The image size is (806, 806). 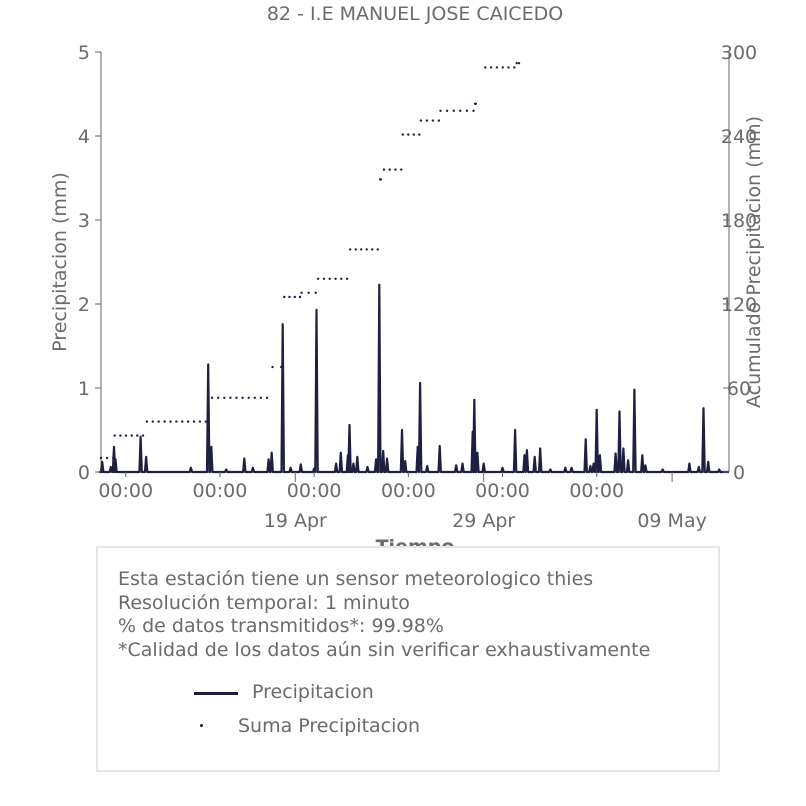 I want to click on x-tick-label-major: 09 May, so click(x=672, y=521).